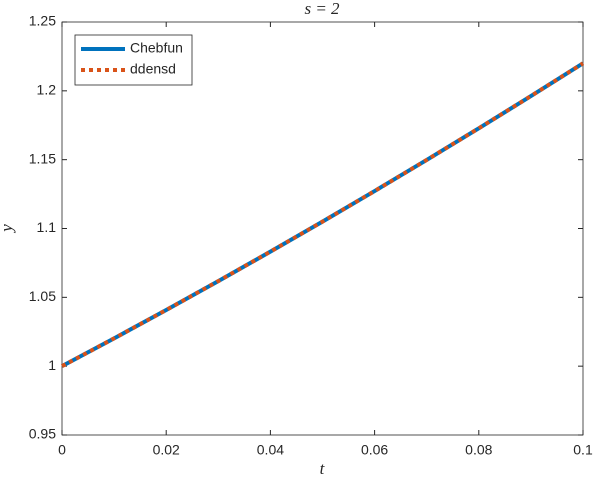  I want to click on x-tick-label: 0.02, so click(166, 450).